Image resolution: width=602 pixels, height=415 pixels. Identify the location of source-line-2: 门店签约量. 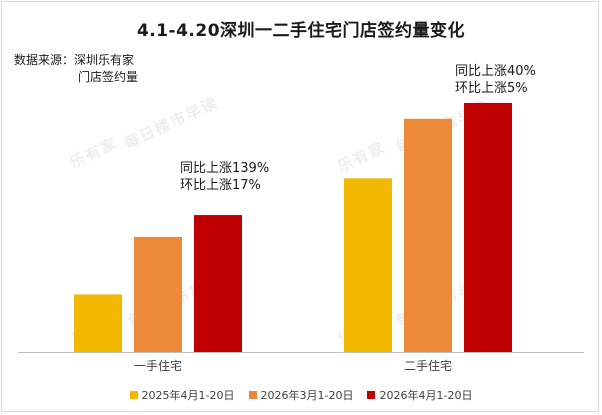
(108, 77).